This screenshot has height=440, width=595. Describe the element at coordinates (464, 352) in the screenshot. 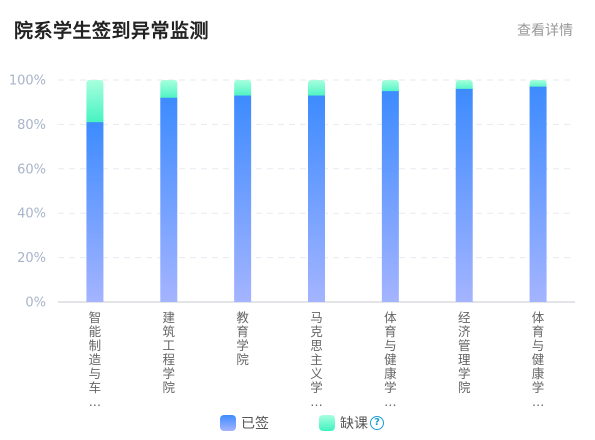

I see `x-tick-label: 经济管理学院` at that location.